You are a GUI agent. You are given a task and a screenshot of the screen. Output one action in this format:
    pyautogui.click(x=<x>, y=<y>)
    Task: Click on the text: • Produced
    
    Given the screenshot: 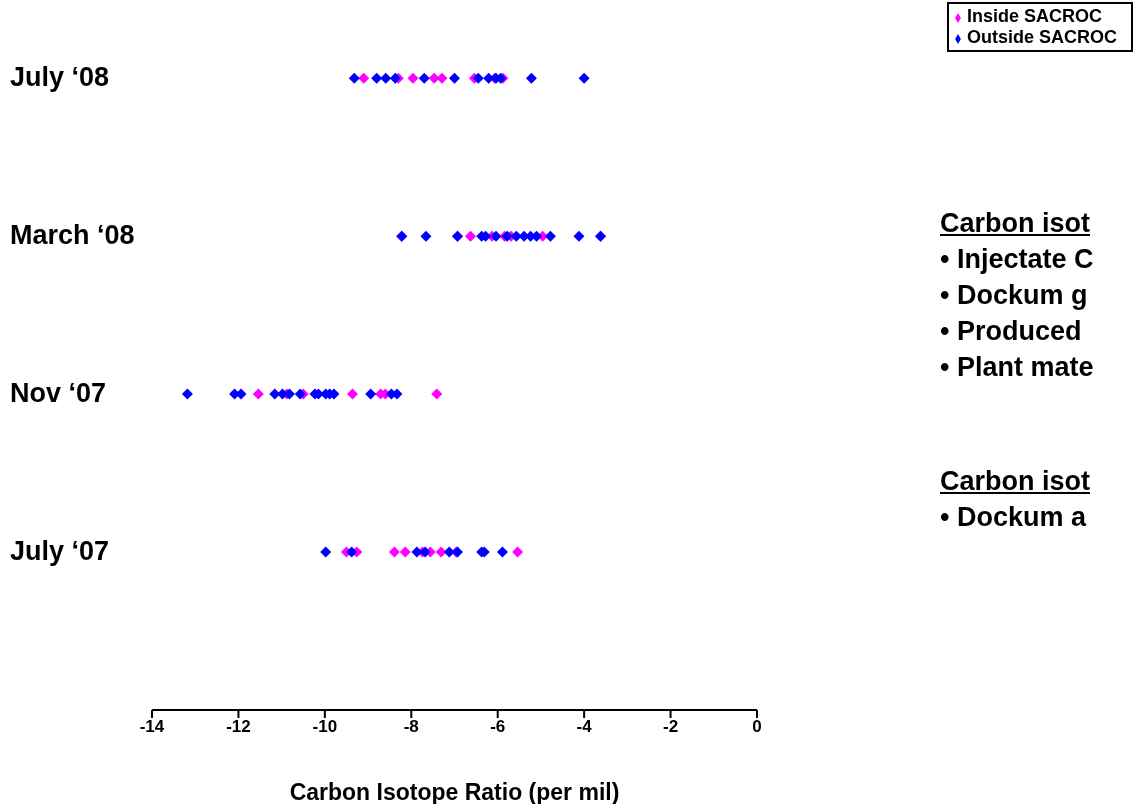 What is the action you would take?
    pyautogui.click(x=1011, y=331)
    